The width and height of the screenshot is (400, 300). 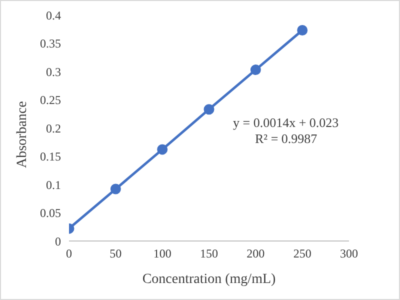 What do you see at coordinates (53, 128) in the screenshot?
I see `y-tick-label: 0.2` at bounding box center [53, 128].